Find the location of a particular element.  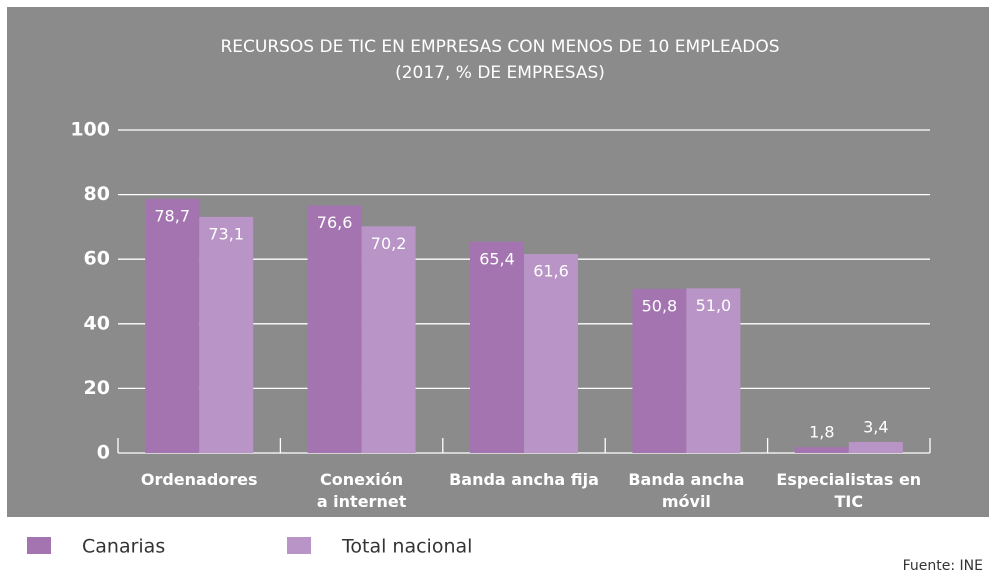

legend-label: Total nacional is located at coordinates (406, 547).